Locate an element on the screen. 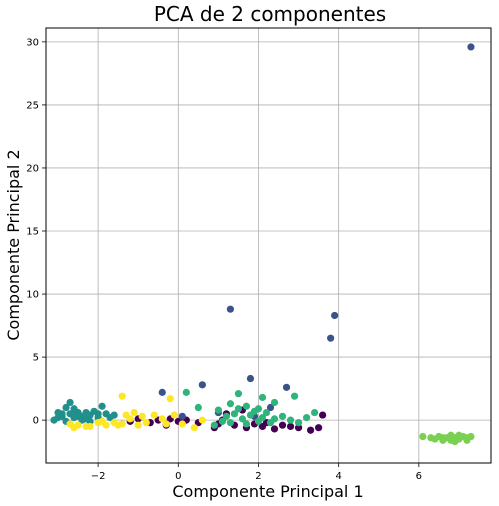  y-tick-label: 5 is located at coordinates (36, 358).